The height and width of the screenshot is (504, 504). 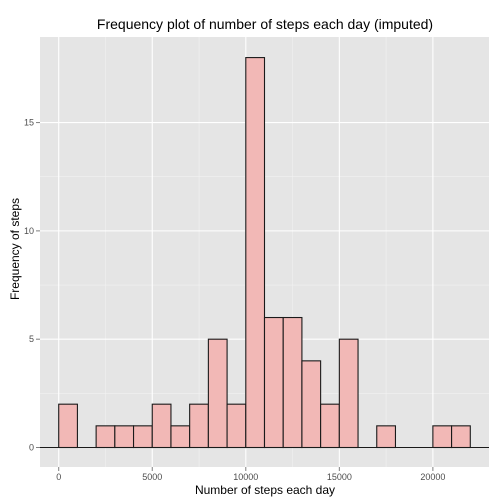 I want to click on x-tick-label: 20000, so click(x=432, y=477).